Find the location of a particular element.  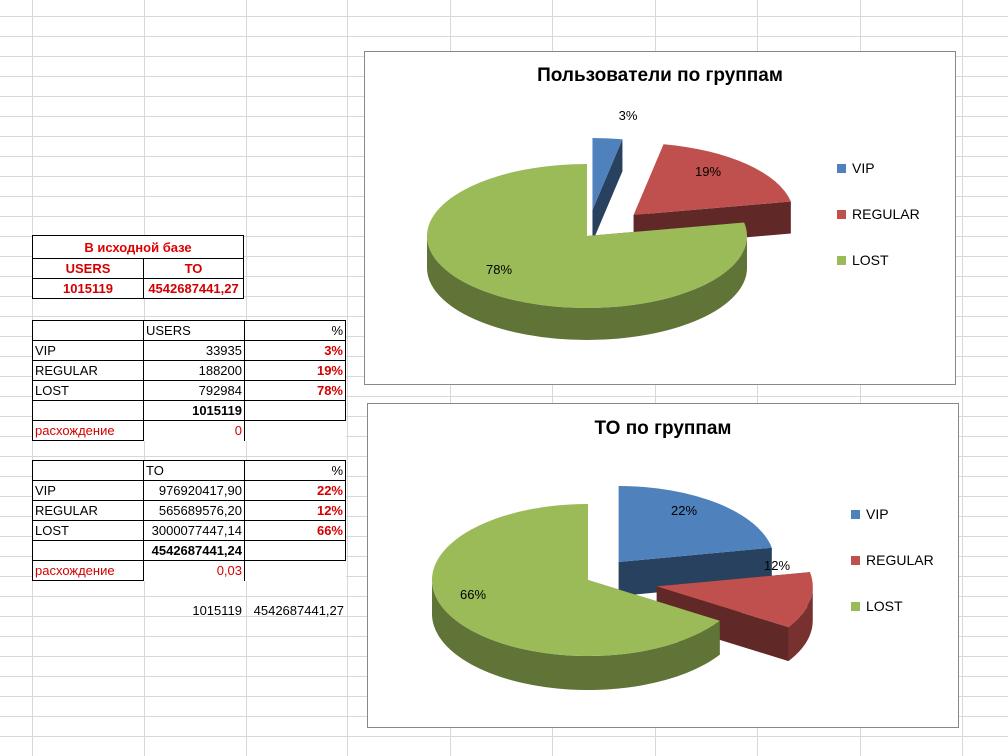

data-label-lost: 78% is located at coordinates (499, 269).